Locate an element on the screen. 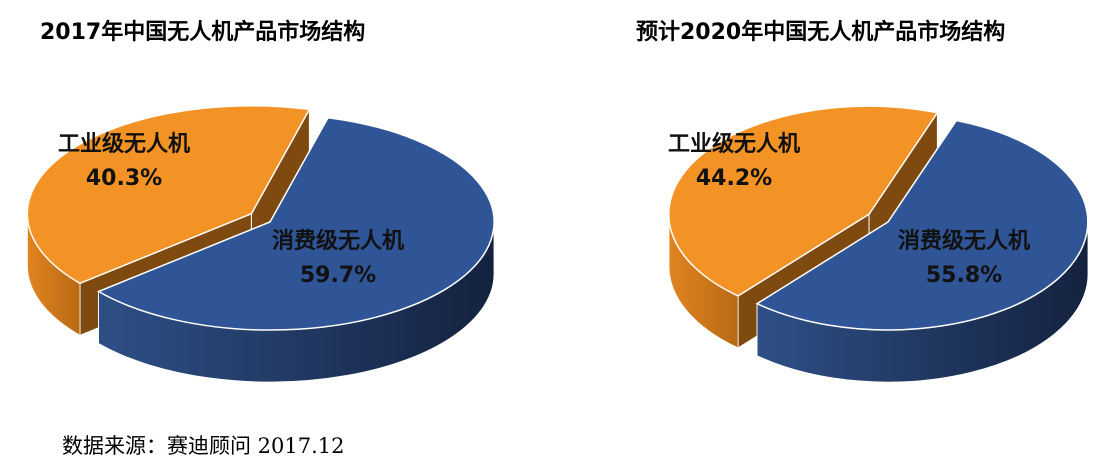  slice-value: 59.7% is located at coordinates (338, 275).